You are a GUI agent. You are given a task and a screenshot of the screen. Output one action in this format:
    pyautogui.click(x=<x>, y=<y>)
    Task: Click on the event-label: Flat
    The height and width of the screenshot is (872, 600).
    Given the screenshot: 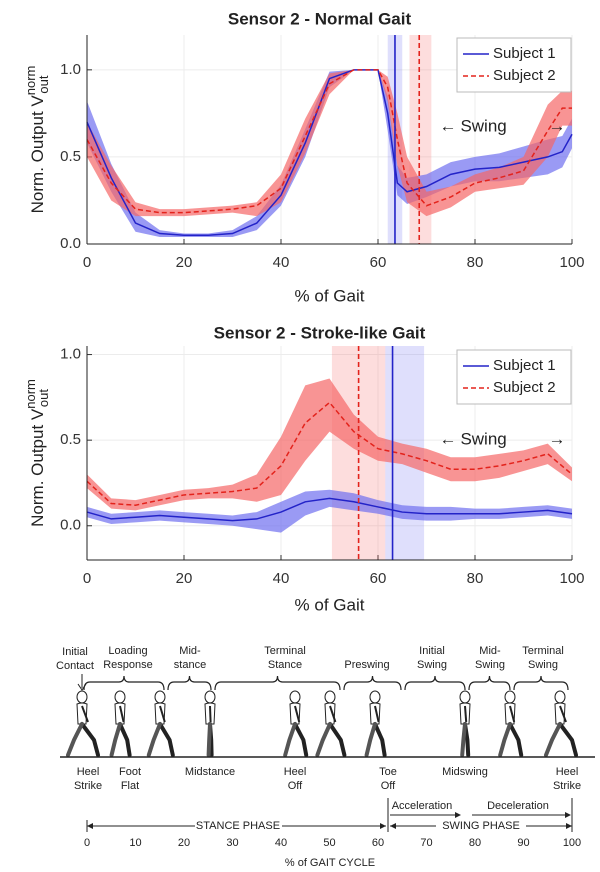 What is the action you would take?
    pyautogui.click(x=130, y=786)
    